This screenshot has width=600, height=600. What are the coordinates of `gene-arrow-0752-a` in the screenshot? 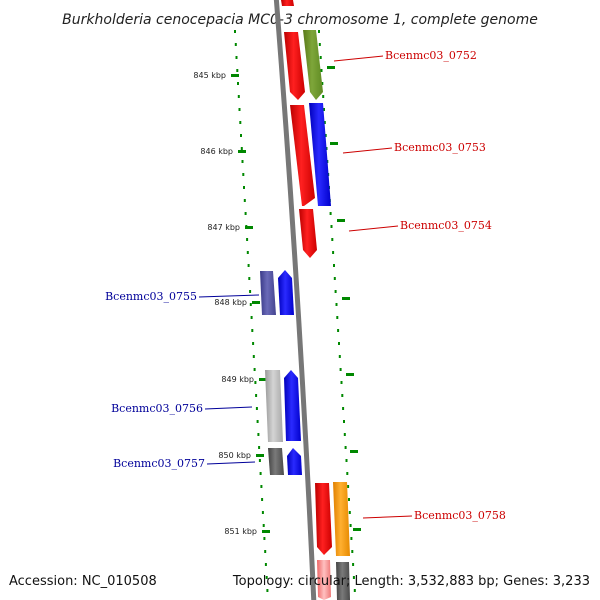 It's located at (294, 66).